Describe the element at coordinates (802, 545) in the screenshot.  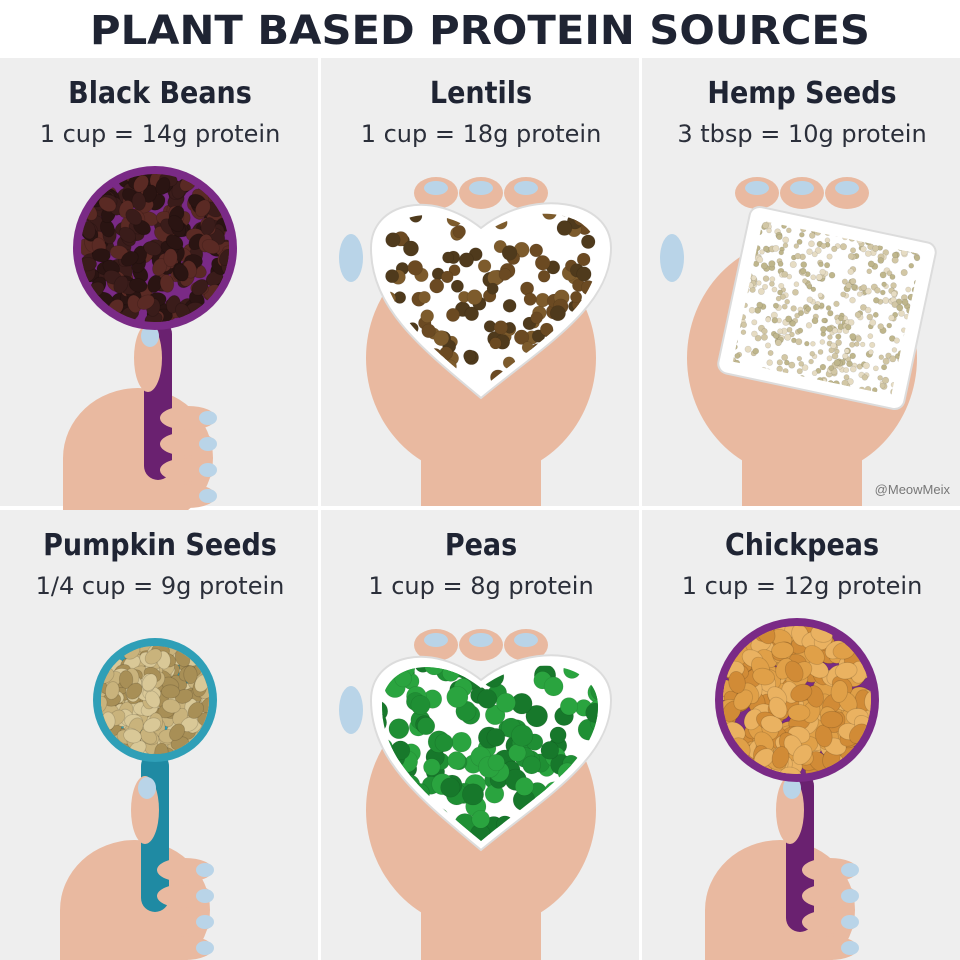
I see `item-name: Chickpeas` at that location.